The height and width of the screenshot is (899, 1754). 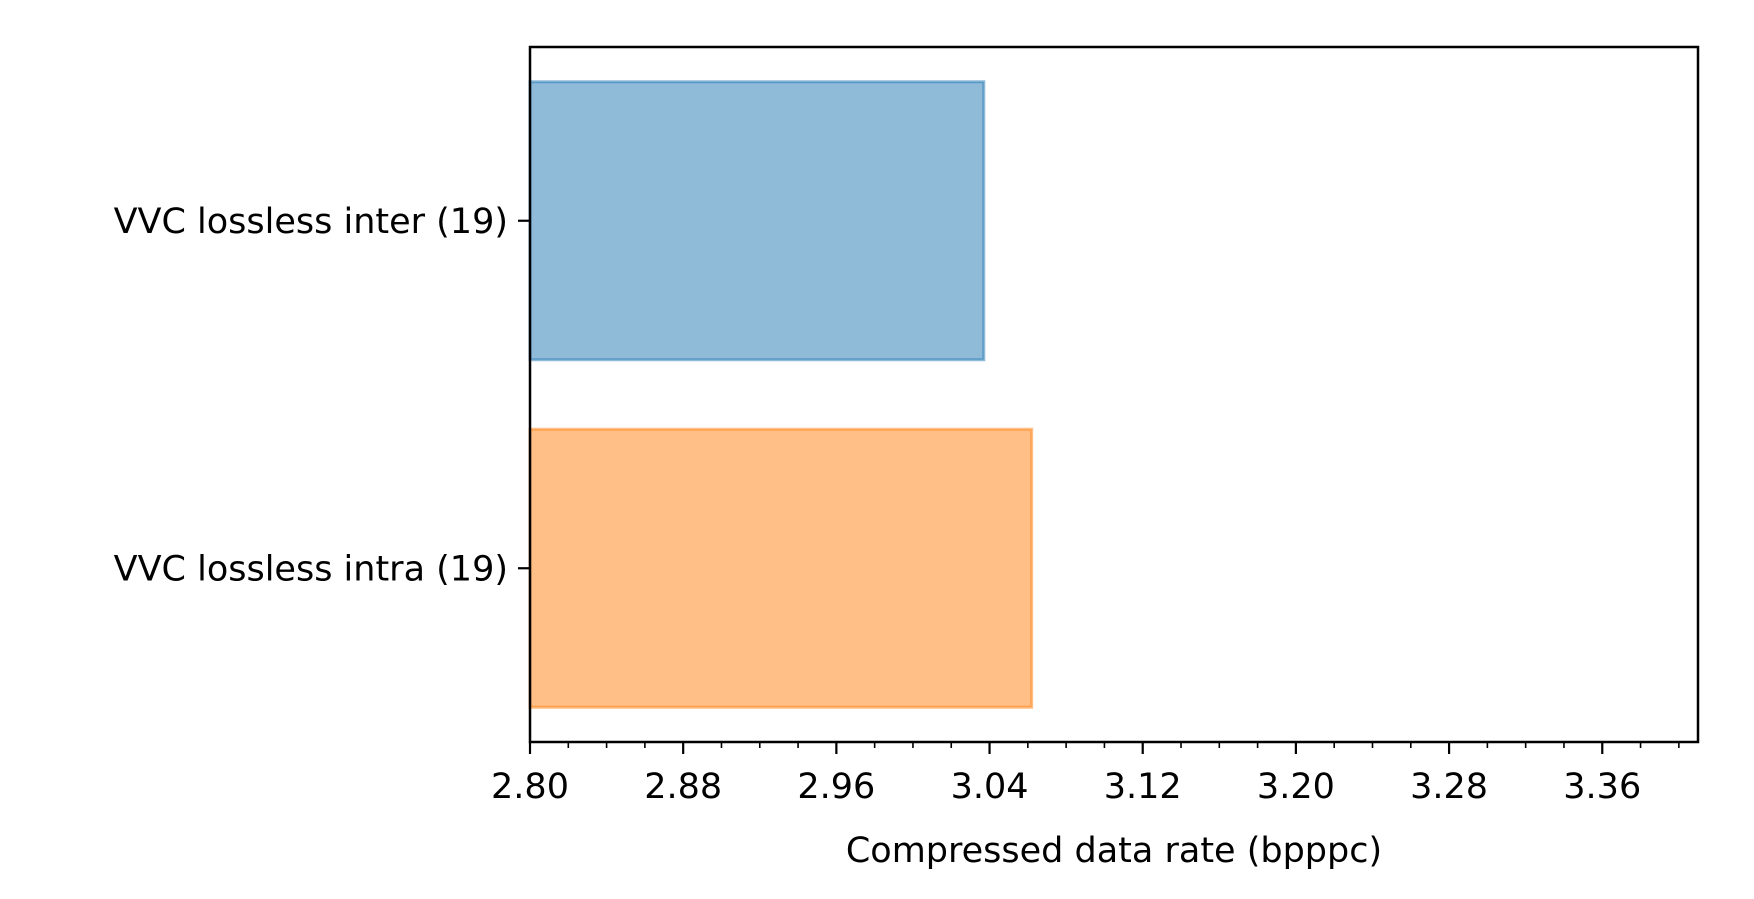 I want to click on x-tick-label: 3.36, so click(x=1602, y=787).